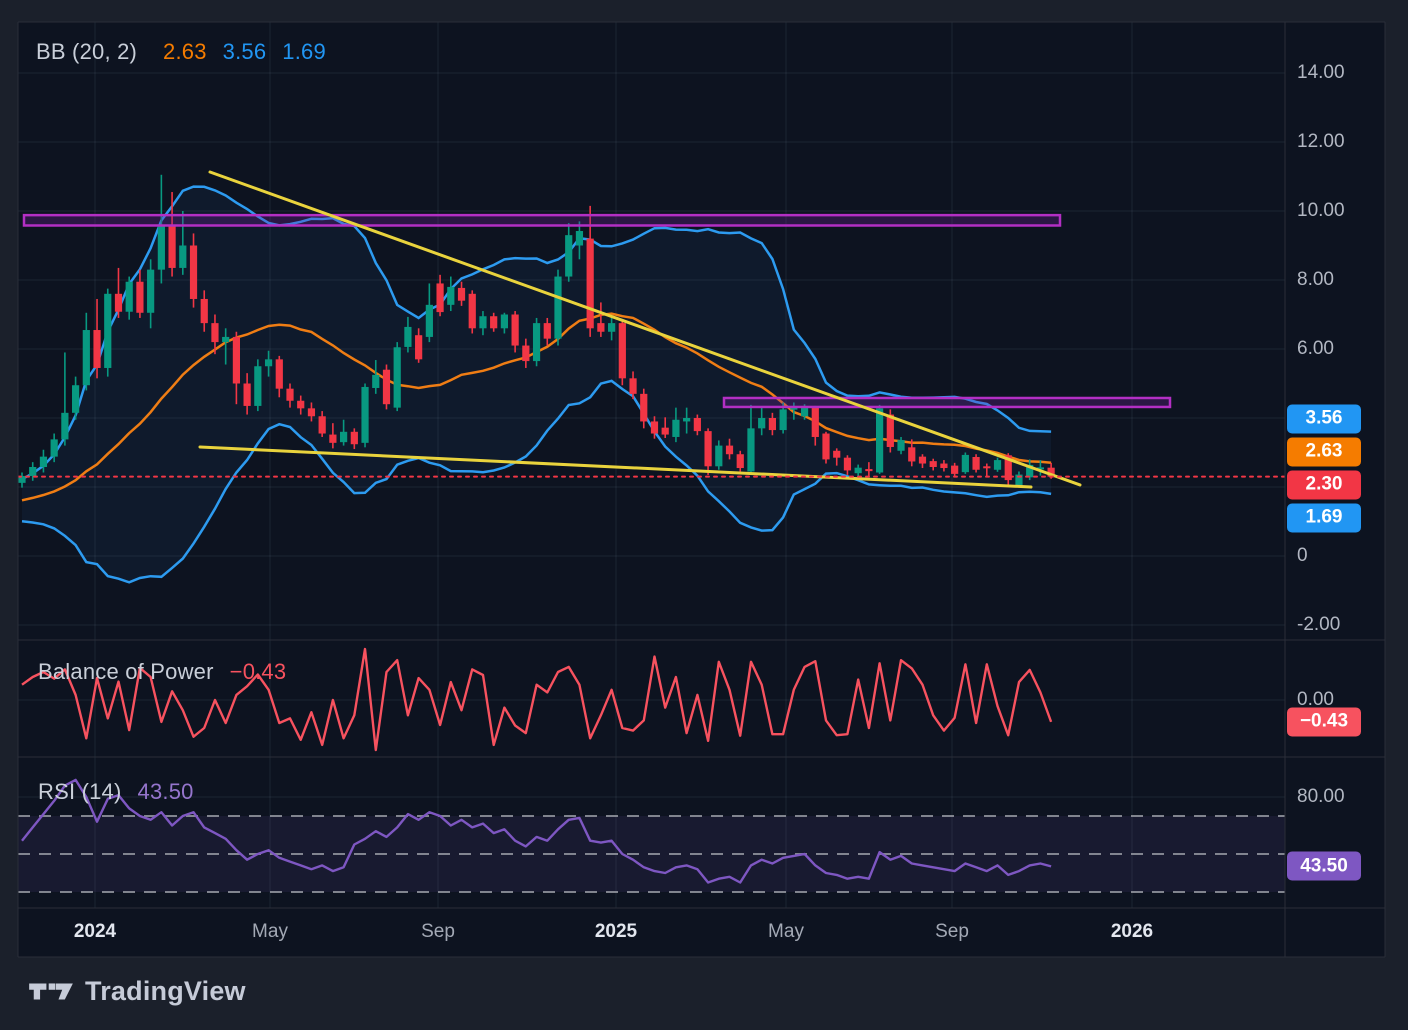 This screenshot has height=1030, width=1408. Describe the element at coordinates (87, 51) in the screenshot. I see `bb-legend-label: BB (20, 2)` at that location.